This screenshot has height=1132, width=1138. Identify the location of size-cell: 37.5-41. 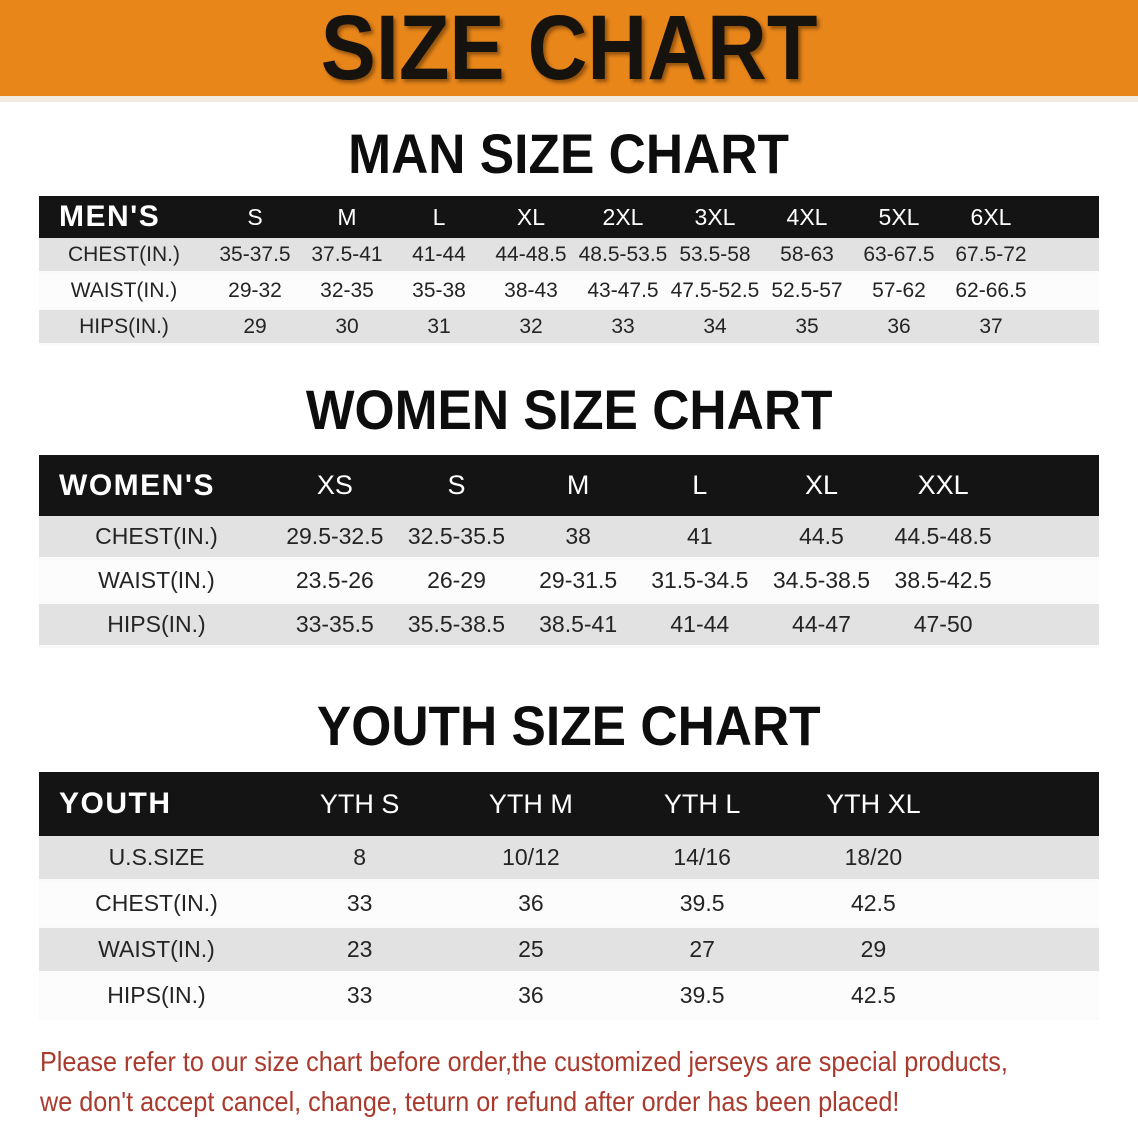
(347, 256).